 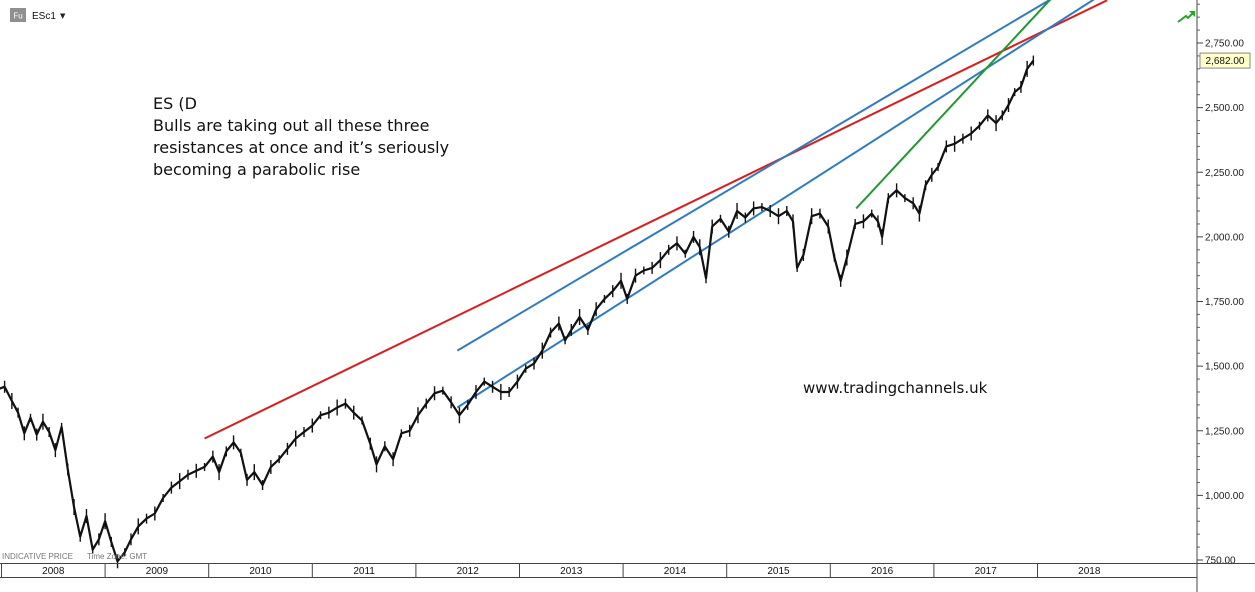 What do you see at coordinates (175, 103) in the screenshot?
I see `annotation-line: ES (D` at bounding box center [175, 103].